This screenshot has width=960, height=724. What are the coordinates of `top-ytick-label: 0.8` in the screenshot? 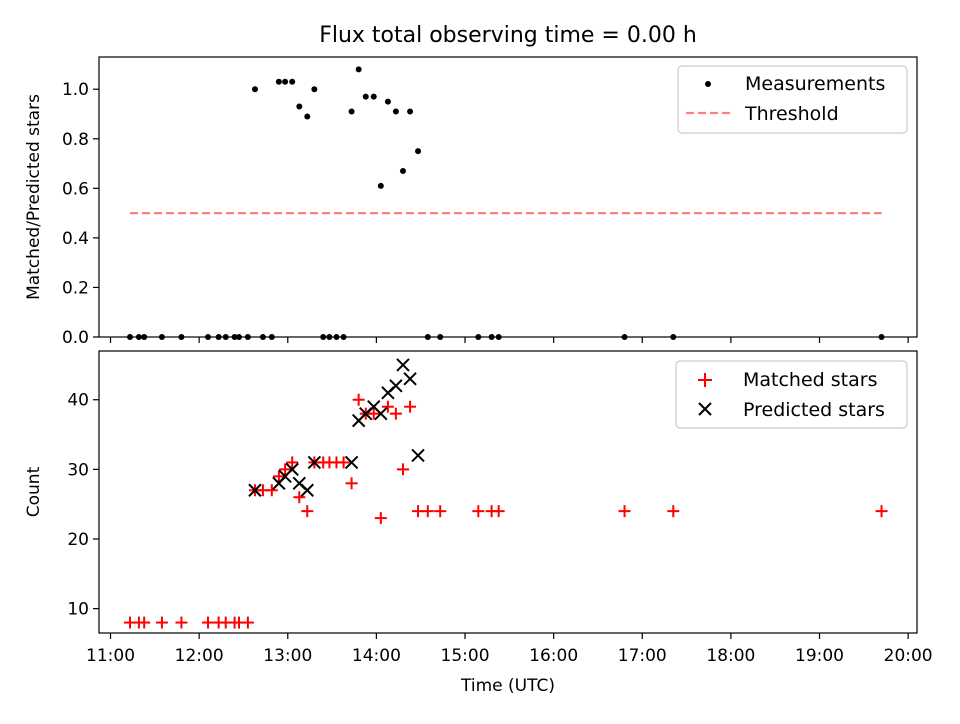 It's located at (75, 140).